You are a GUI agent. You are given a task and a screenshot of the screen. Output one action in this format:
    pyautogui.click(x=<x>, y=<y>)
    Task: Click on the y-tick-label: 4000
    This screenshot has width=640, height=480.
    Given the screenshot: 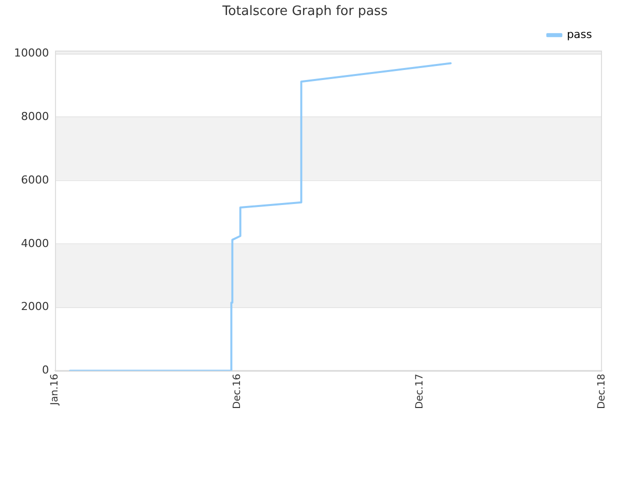 What is the action you would take?
    pyautogui.click(x=34, y=243)
    